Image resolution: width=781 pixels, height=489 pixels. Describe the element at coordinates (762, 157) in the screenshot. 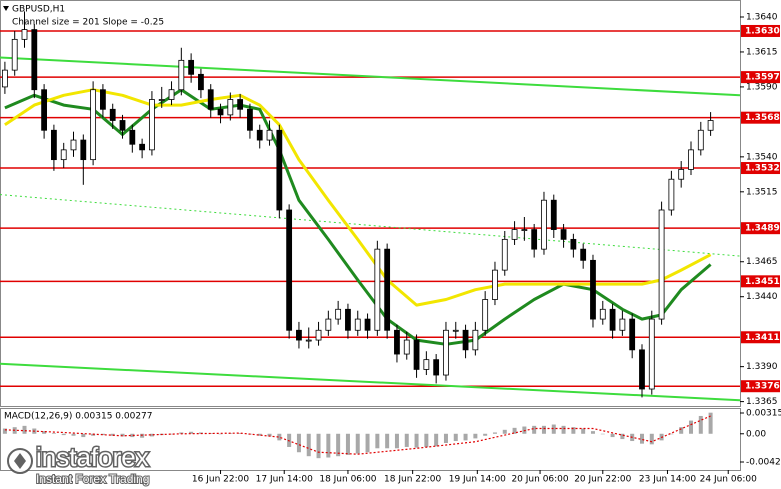

I see `y-tick-label: 1.3540` at that location.